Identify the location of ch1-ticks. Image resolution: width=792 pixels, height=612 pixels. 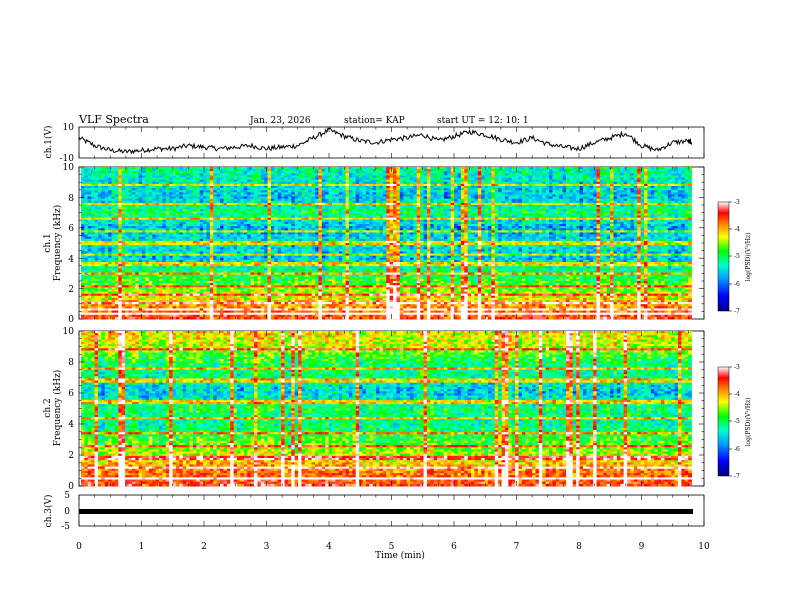
(391, 142).